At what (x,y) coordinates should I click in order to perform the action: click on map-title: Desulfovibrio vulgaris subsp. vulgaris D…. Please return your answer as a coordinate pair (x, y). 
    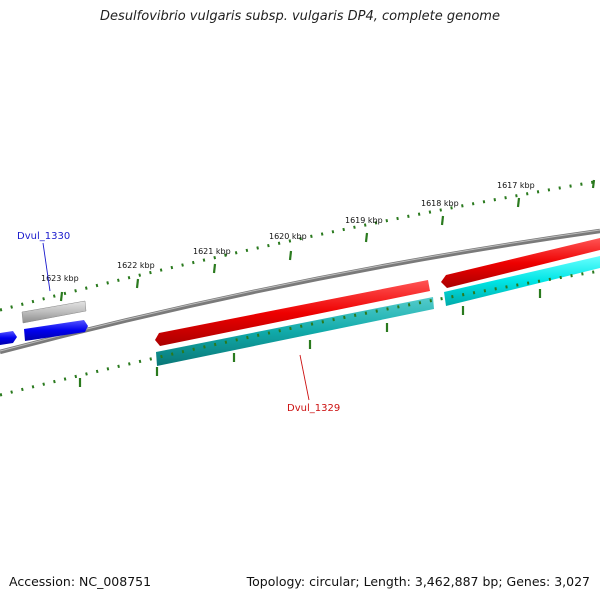
    Looking at the image, I should click on (300, 16).